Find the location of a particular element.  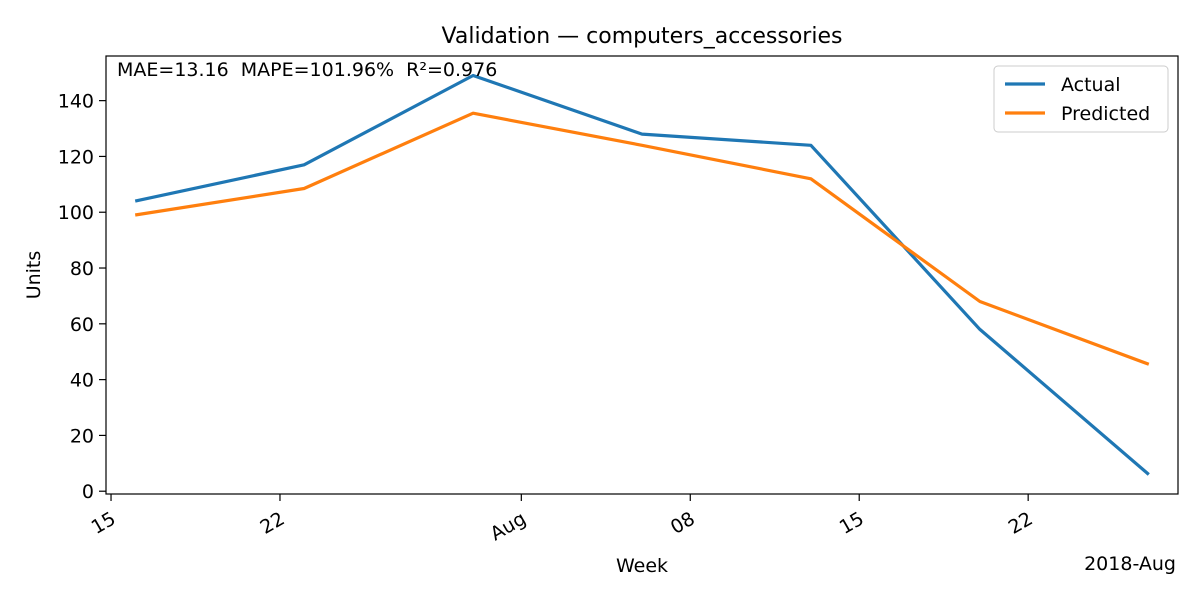

y-tick-label: 40 is located at coordinates (82, 381).